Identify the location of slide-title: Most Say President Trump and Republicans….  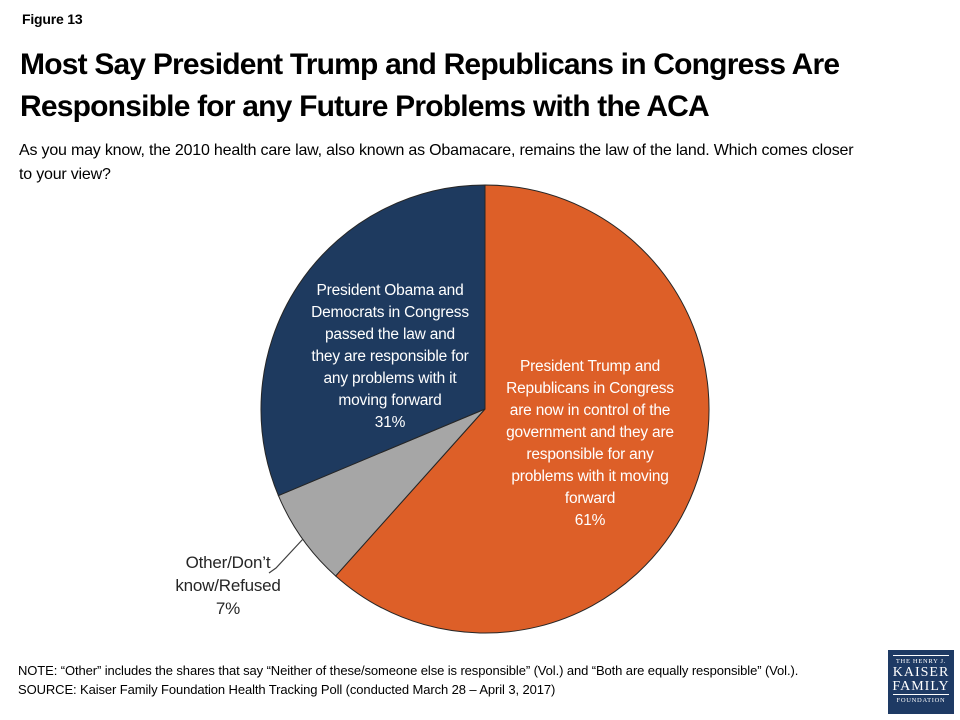
(430, 85).